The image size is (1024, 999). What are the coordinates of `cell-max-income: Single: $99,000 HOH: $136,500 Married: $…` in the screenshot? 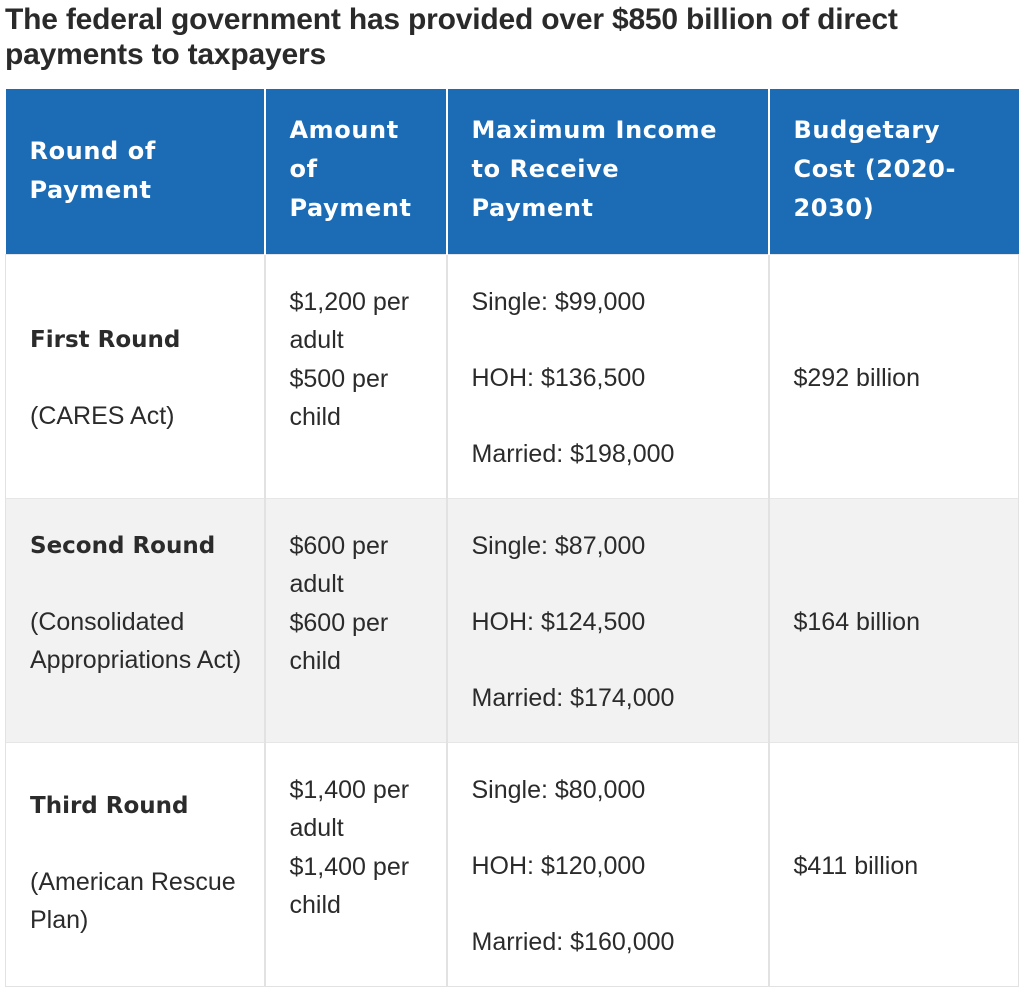 It's located at (607, 375).